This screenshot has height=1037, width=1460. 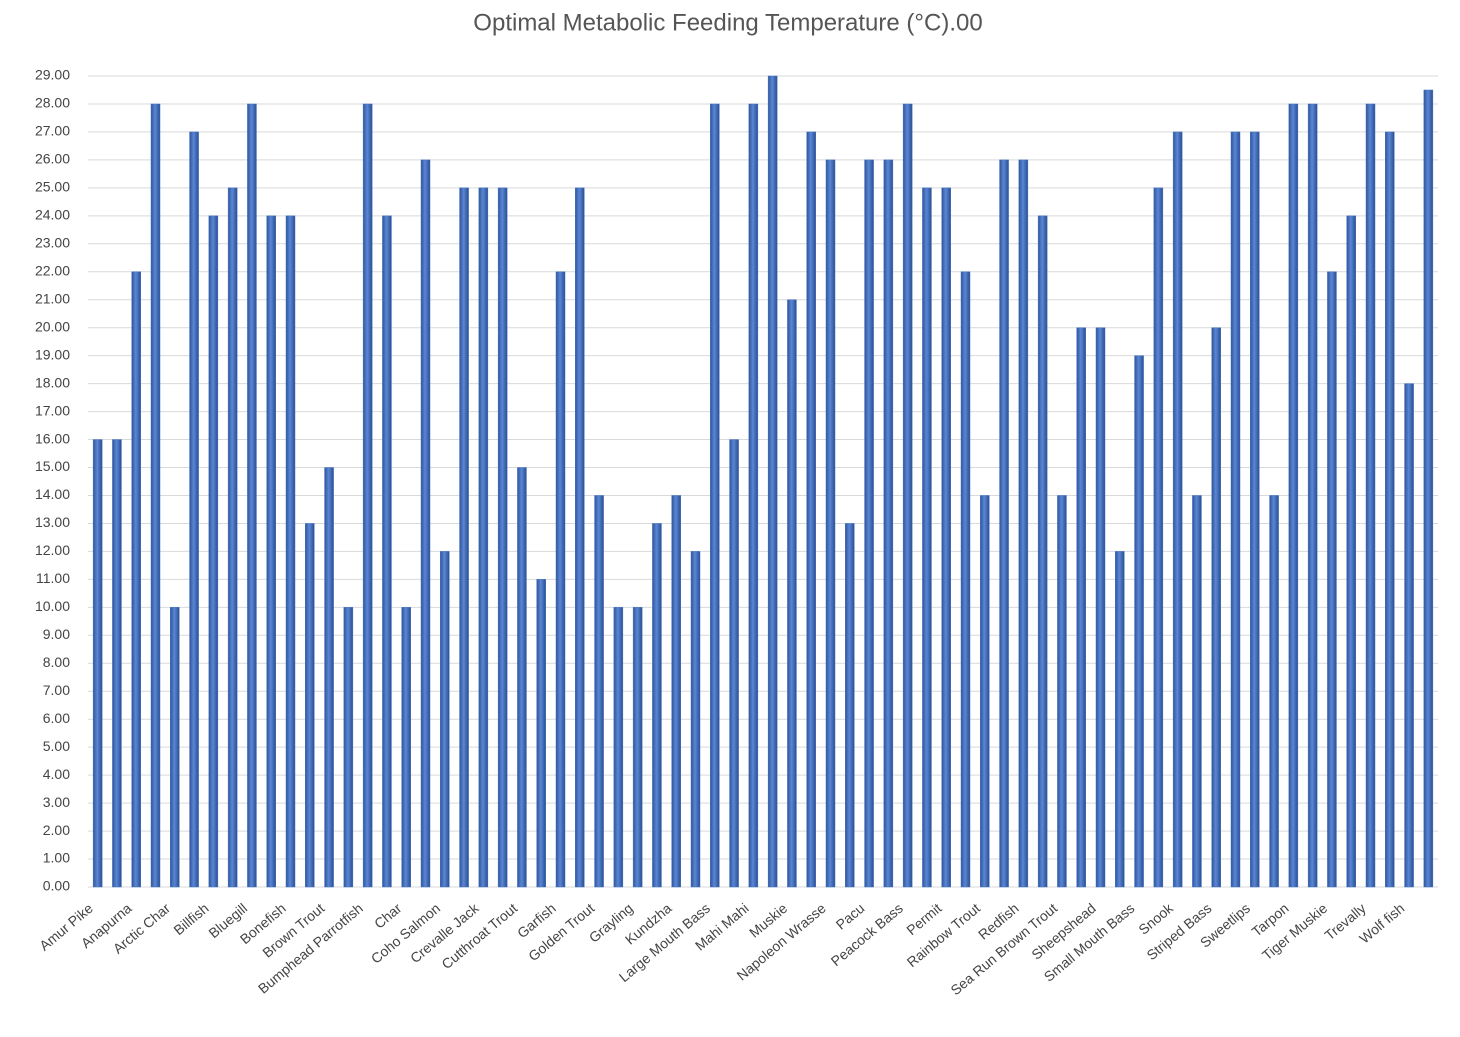 What do you see at coordinates (867, 934) in the screenshot?
I see `x-tick-label: Peacock Bass` at bounding box center [867, 934].